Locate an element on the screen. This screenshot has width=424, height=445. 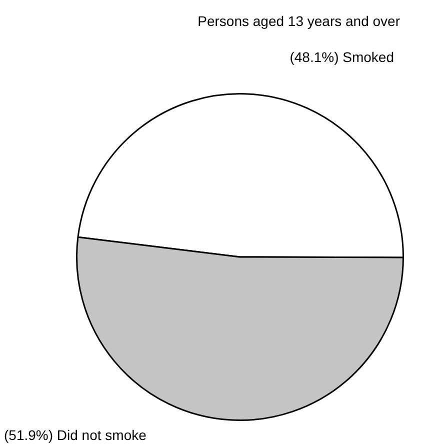
chart-title: Persons aged 13 years and over is located at coordinates (299, 20).